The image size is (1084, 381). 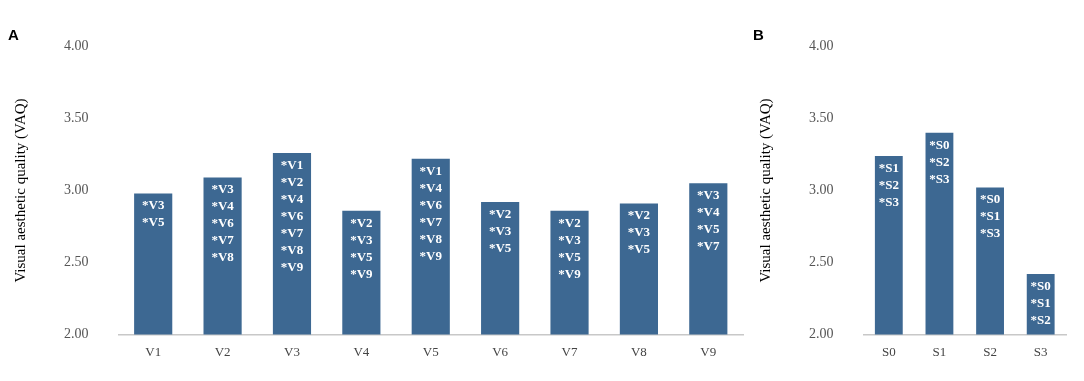 What do you see at coordinates (940, 161) in the screenshot?
I see `annotation: *S0 *S2 *S3` at bounding box center [940, 161].